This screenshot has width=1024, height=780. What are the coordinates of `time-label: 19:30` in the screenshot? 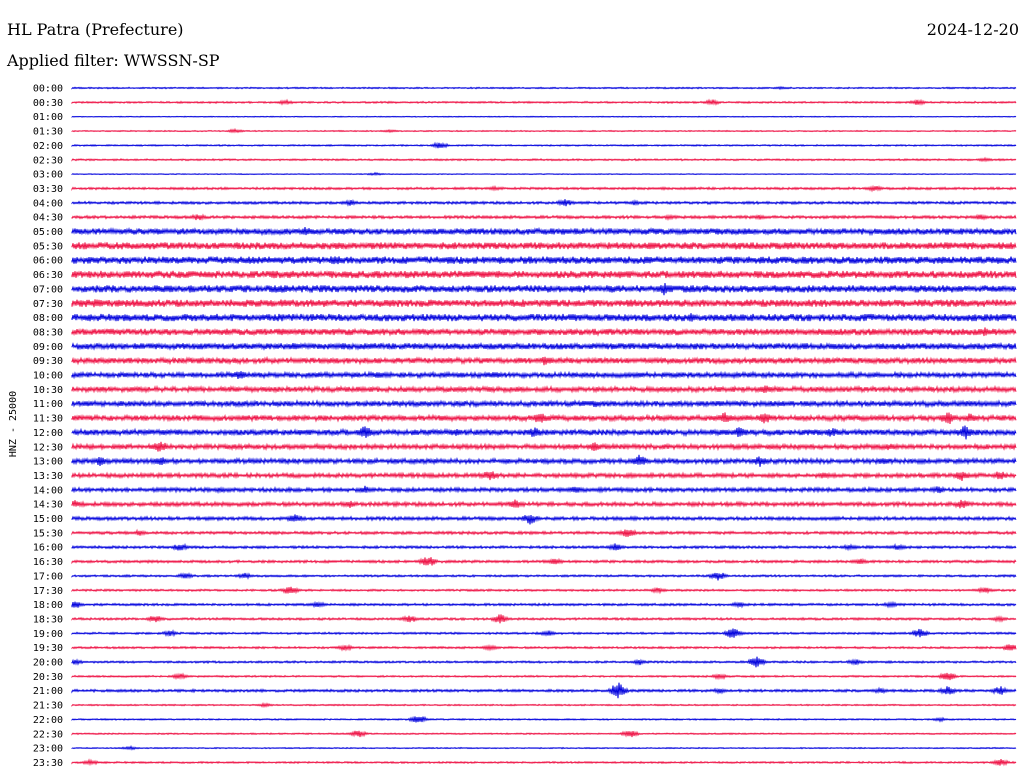 It's located at (48, 648).